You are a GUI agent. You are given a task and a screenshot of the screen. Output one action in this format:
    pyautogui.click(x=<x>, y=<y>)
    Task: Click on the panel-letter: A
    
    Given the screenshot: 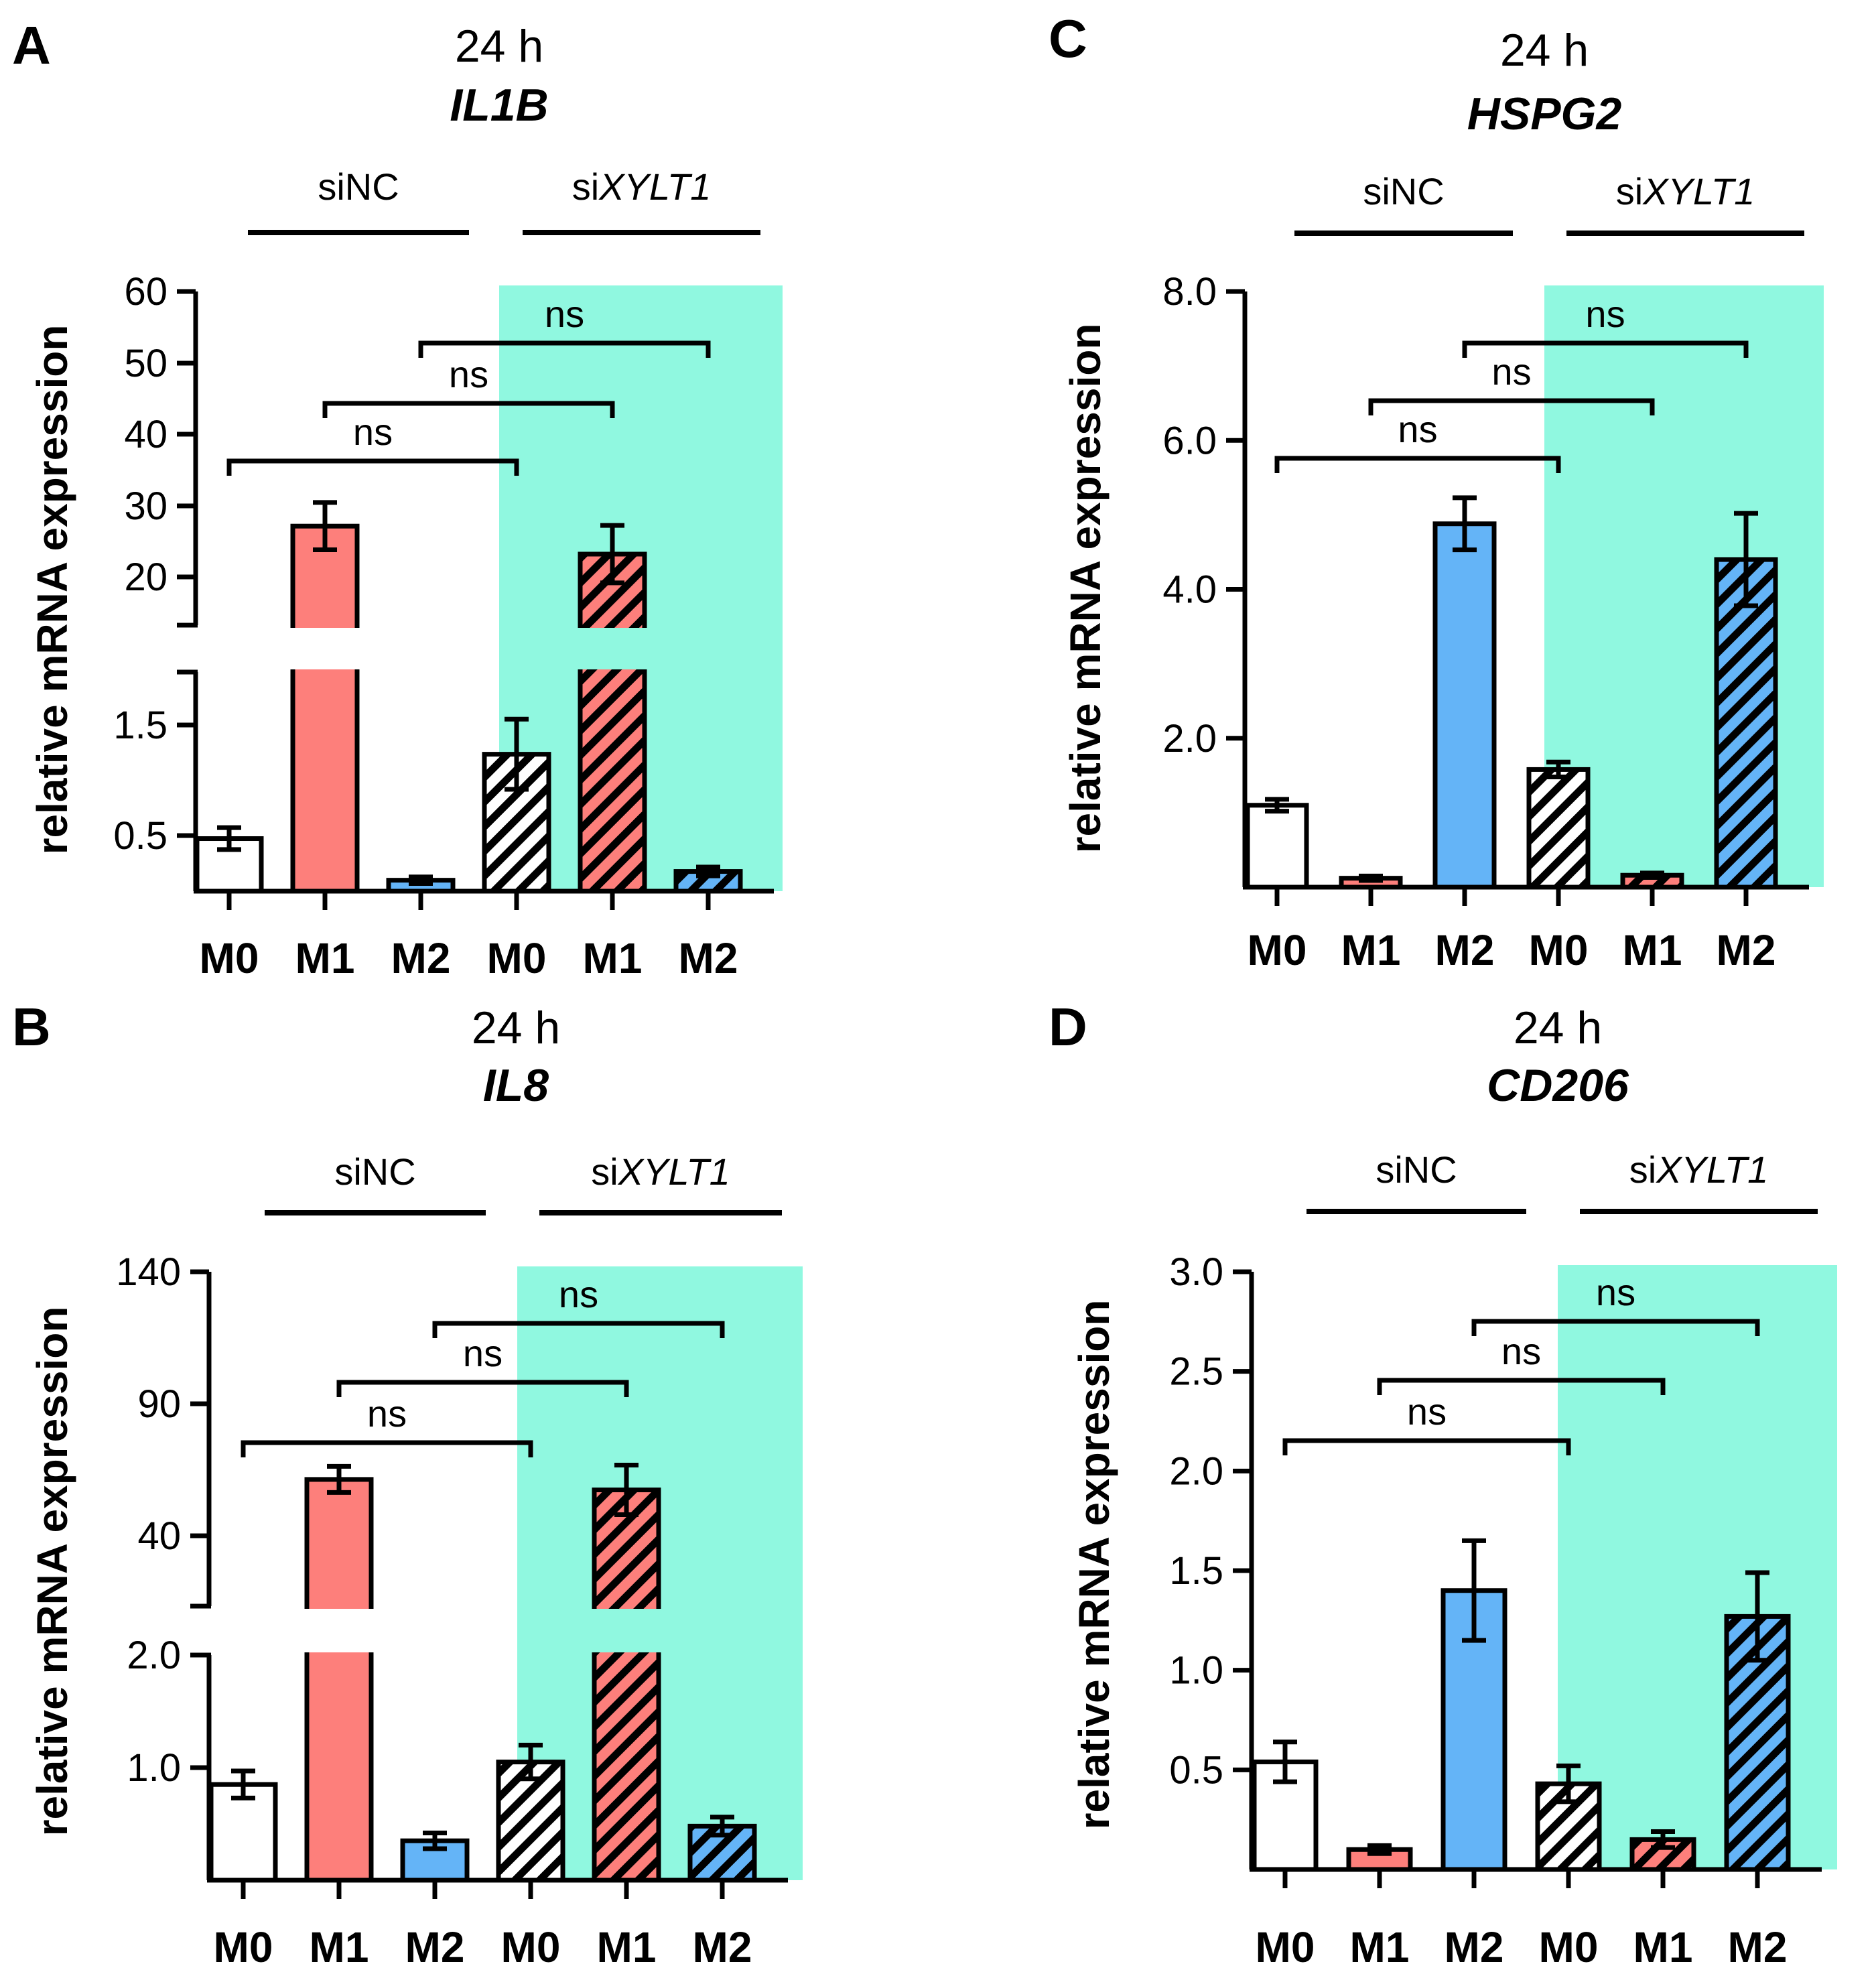 What is the action you would take?
    pyautogui.click(x=32, y=45)
    